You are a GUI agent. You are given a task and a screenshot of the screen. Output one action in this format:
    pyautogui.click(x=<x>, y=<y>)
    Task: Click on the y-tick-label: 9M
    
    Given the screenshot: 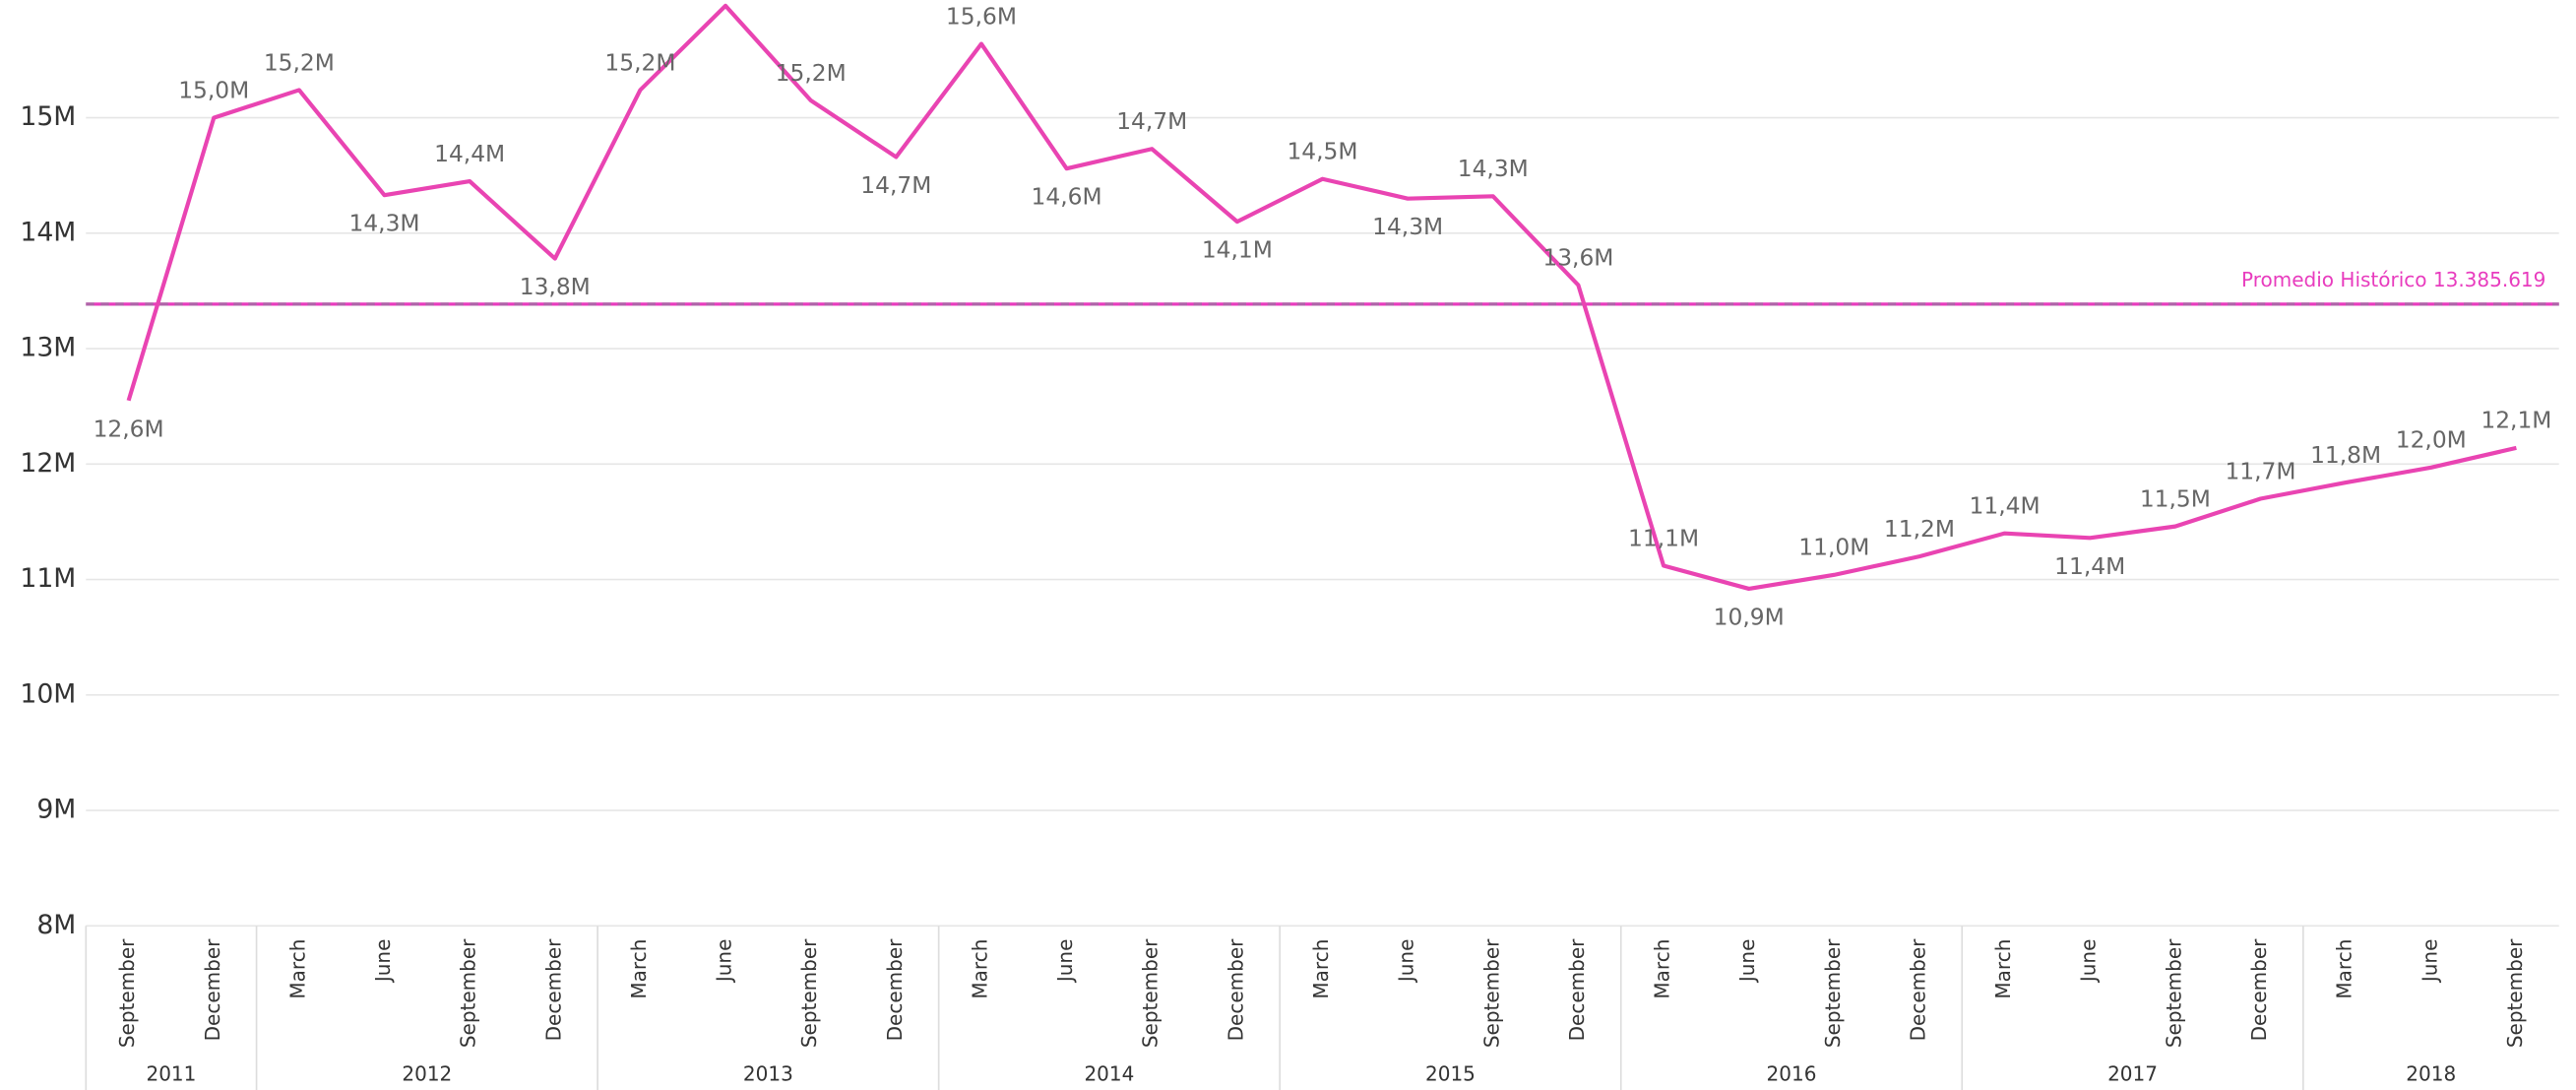 What is the action you would take?
    pyautogui.click(x=56, y=810)
    